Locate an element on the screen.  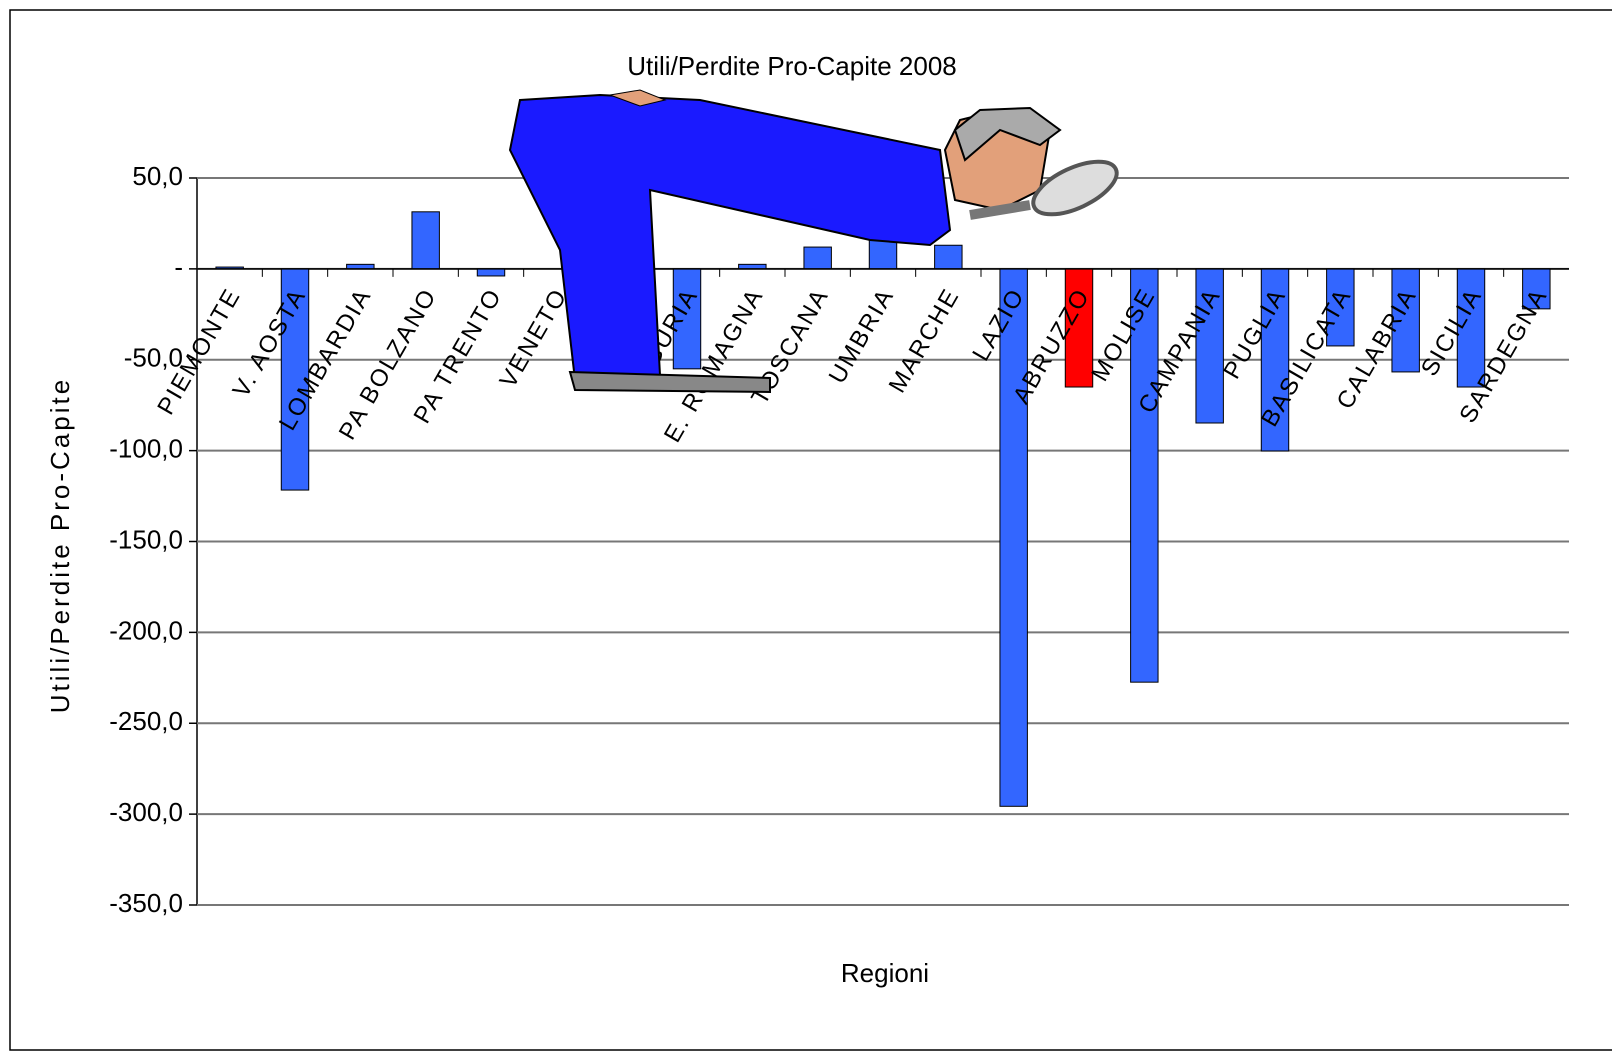
y-axis-label: Utili/Perdite Pro-Capite is located at coordinates (60, 545).